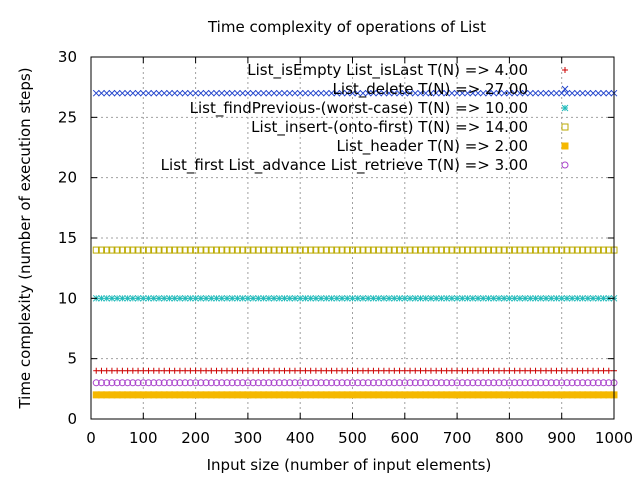 This screenshot has height=480, width=640. Describe the element at coordinates (457, 438) in the screenshot. I see `x-tick-label: 700` at that location.